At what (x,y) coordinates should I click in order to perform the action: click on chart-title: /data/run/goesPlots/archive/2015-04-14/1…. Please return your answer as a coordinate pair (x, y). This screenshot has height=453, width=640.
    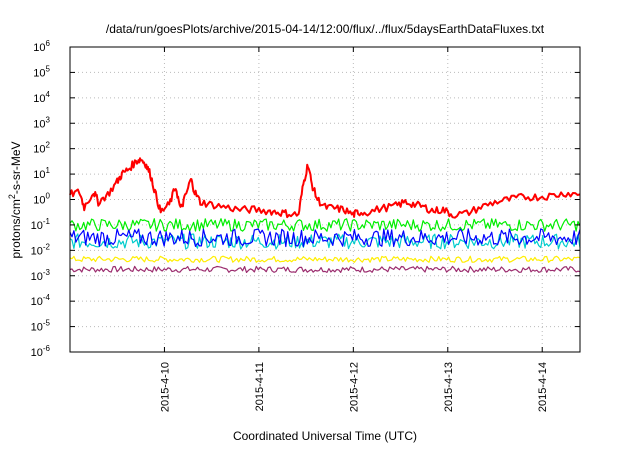
    Looking at the image, I should click on (325, 29).